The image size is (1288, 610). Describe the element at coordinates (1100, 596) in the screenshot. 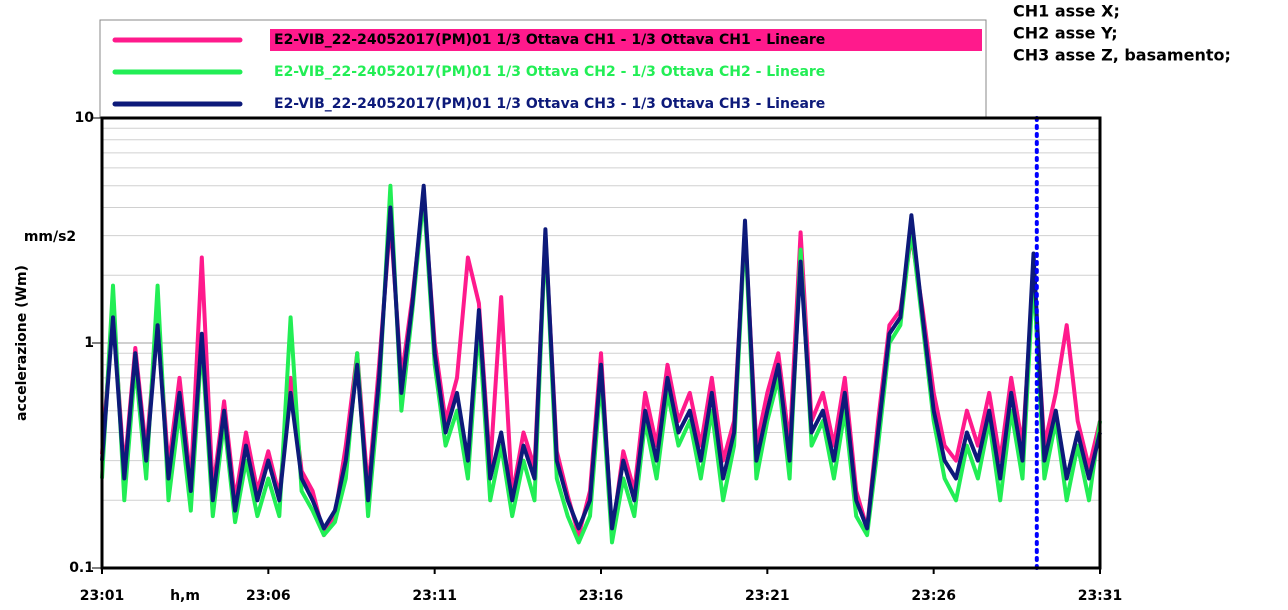

I see `x-tick-label: 23:31` at that location.